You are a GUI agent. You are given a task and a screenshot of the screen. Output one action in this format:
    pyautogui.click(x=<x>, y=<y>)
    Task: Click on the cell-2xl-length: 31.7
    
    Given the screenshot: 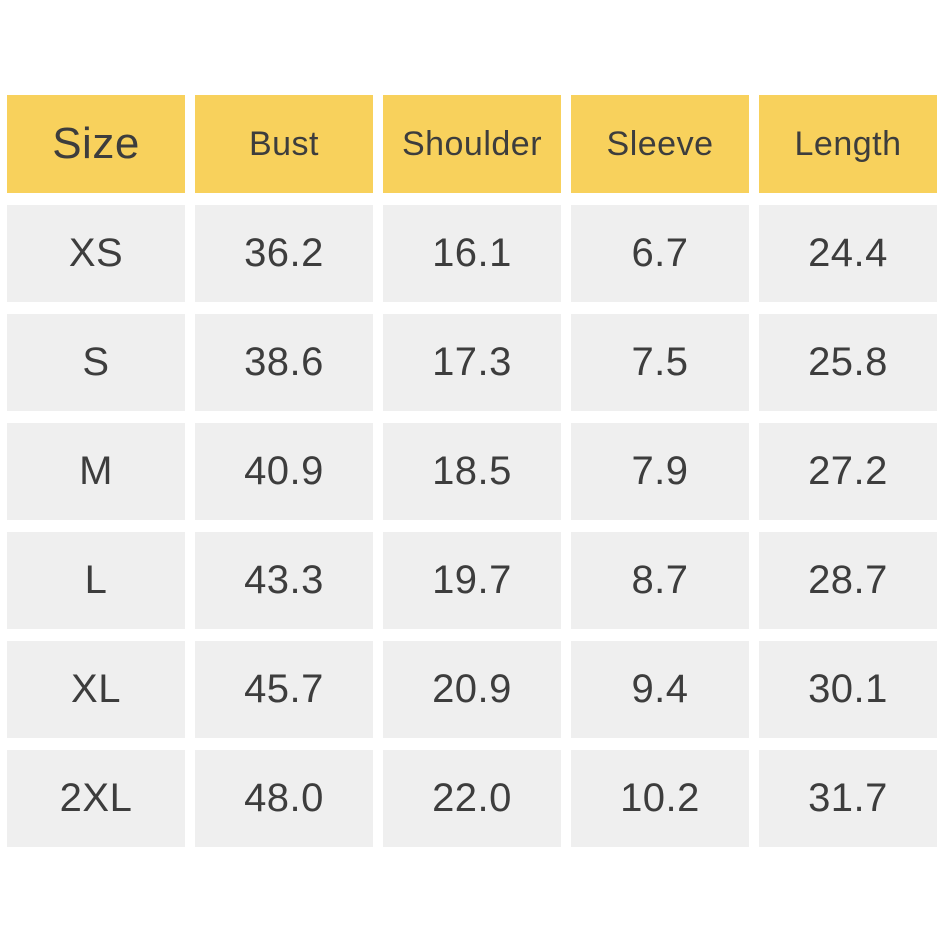 What is the action you would take?
    pyautogui.click(x=848, y=798)
    